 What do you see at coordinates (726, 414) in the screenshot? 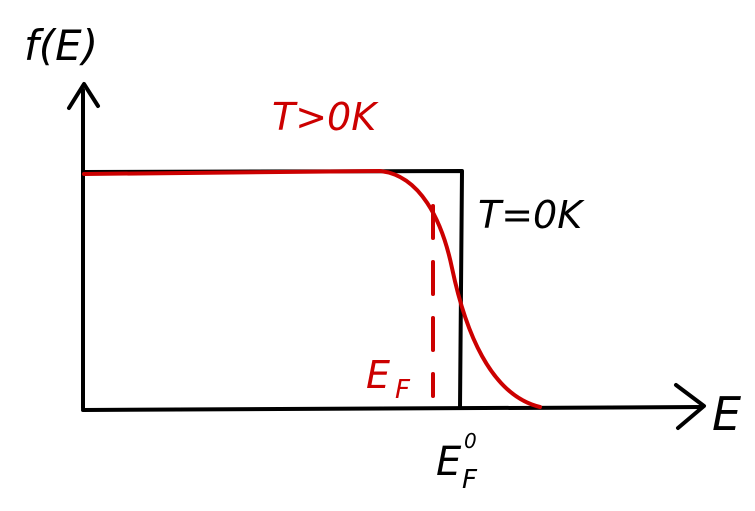
I see `x-axis-label: E` at bounding box center [726, 414].